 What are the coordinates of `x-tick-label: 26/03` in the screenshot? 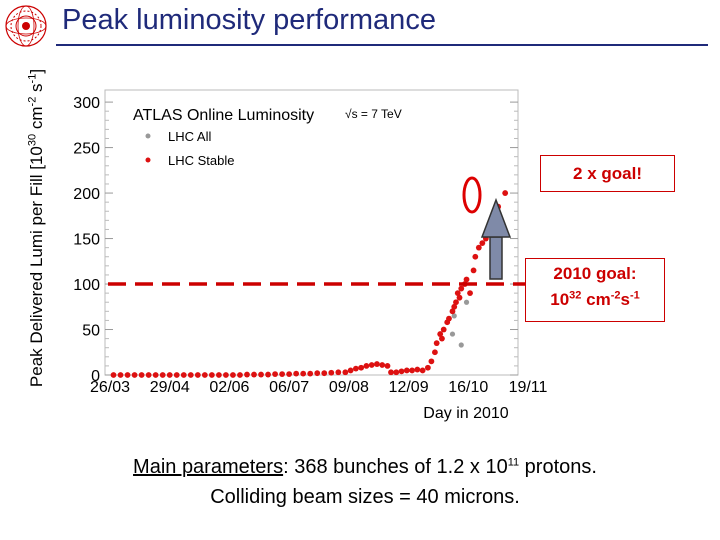 It's located at (110, 387).